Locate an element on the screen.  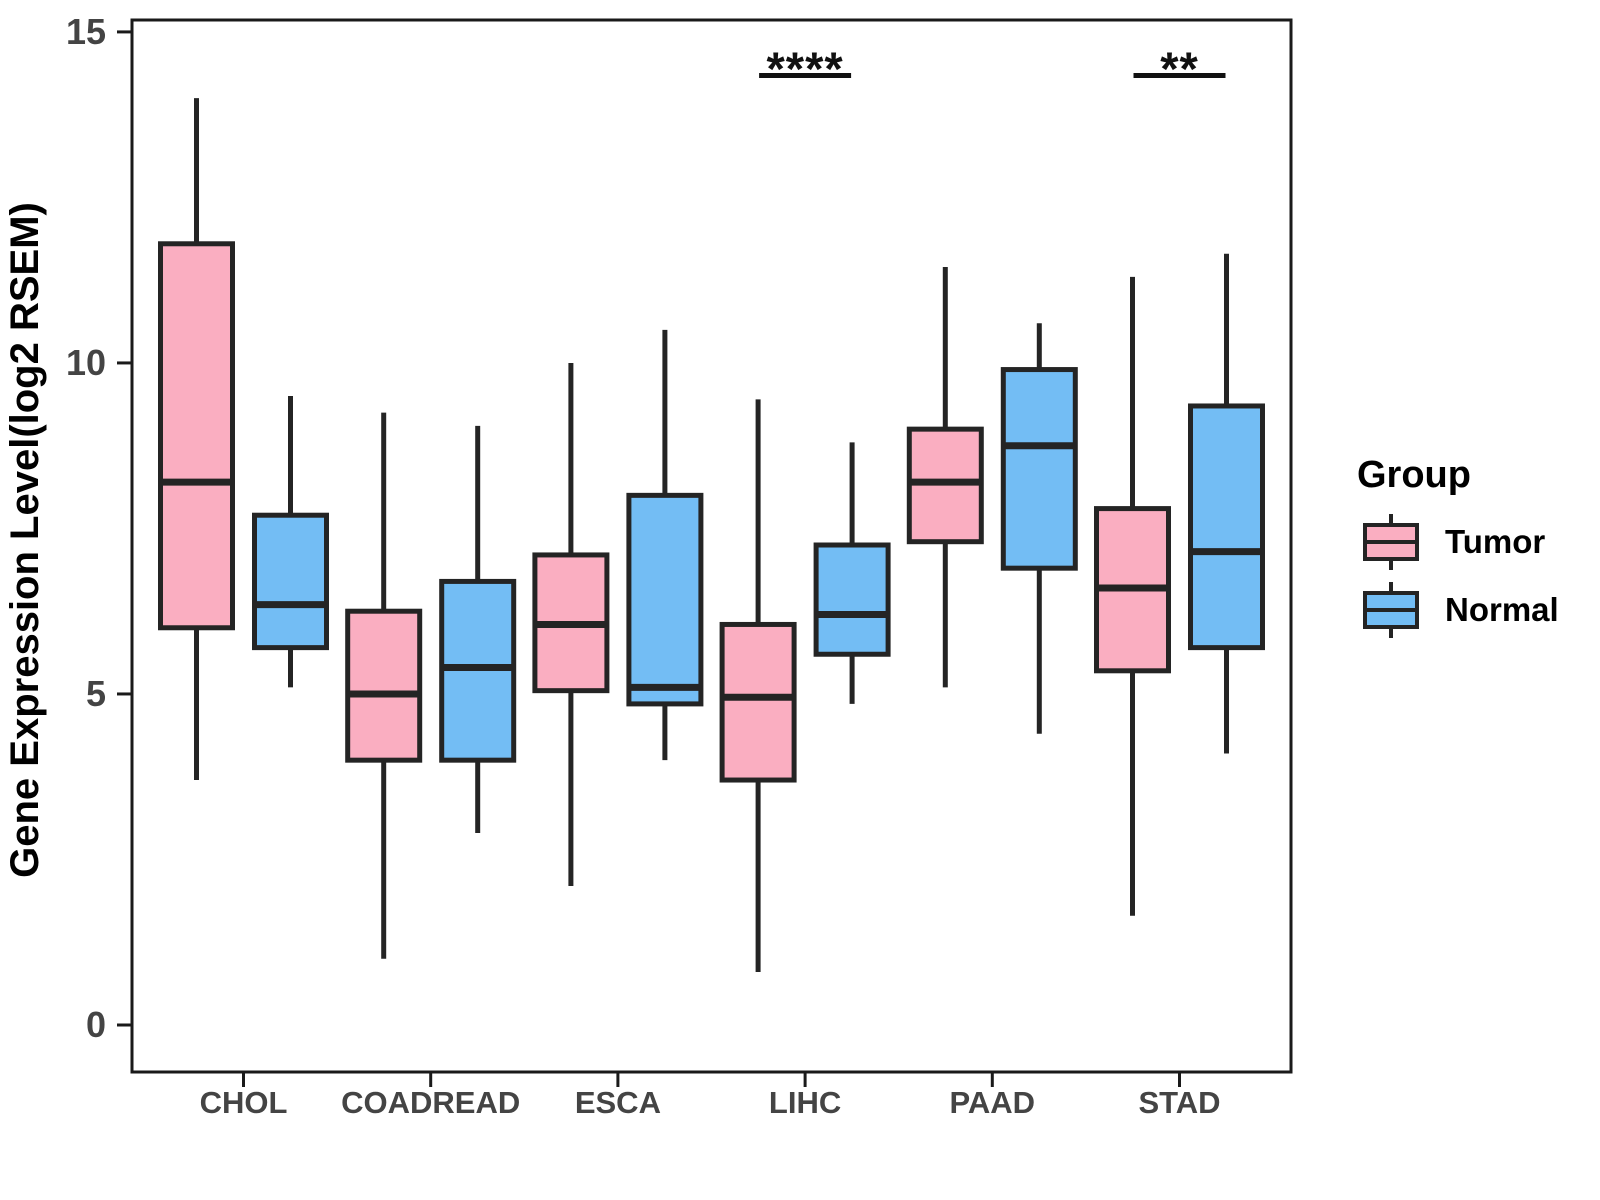
sig-label-STAD: ** is located at coordinates (1179, 68).